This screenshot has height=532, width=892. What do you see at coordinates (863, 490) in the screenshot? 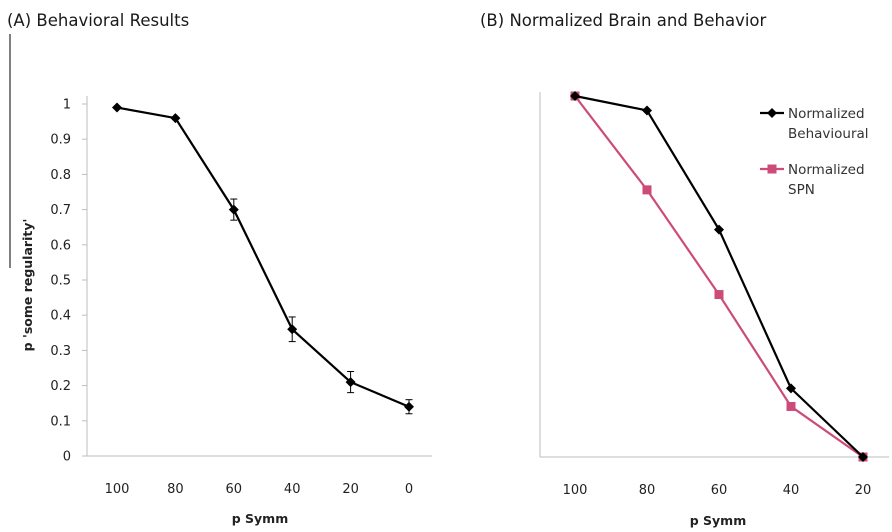
I see `panel-b-x-tick-label: 20` at bounding box center [863, 490].